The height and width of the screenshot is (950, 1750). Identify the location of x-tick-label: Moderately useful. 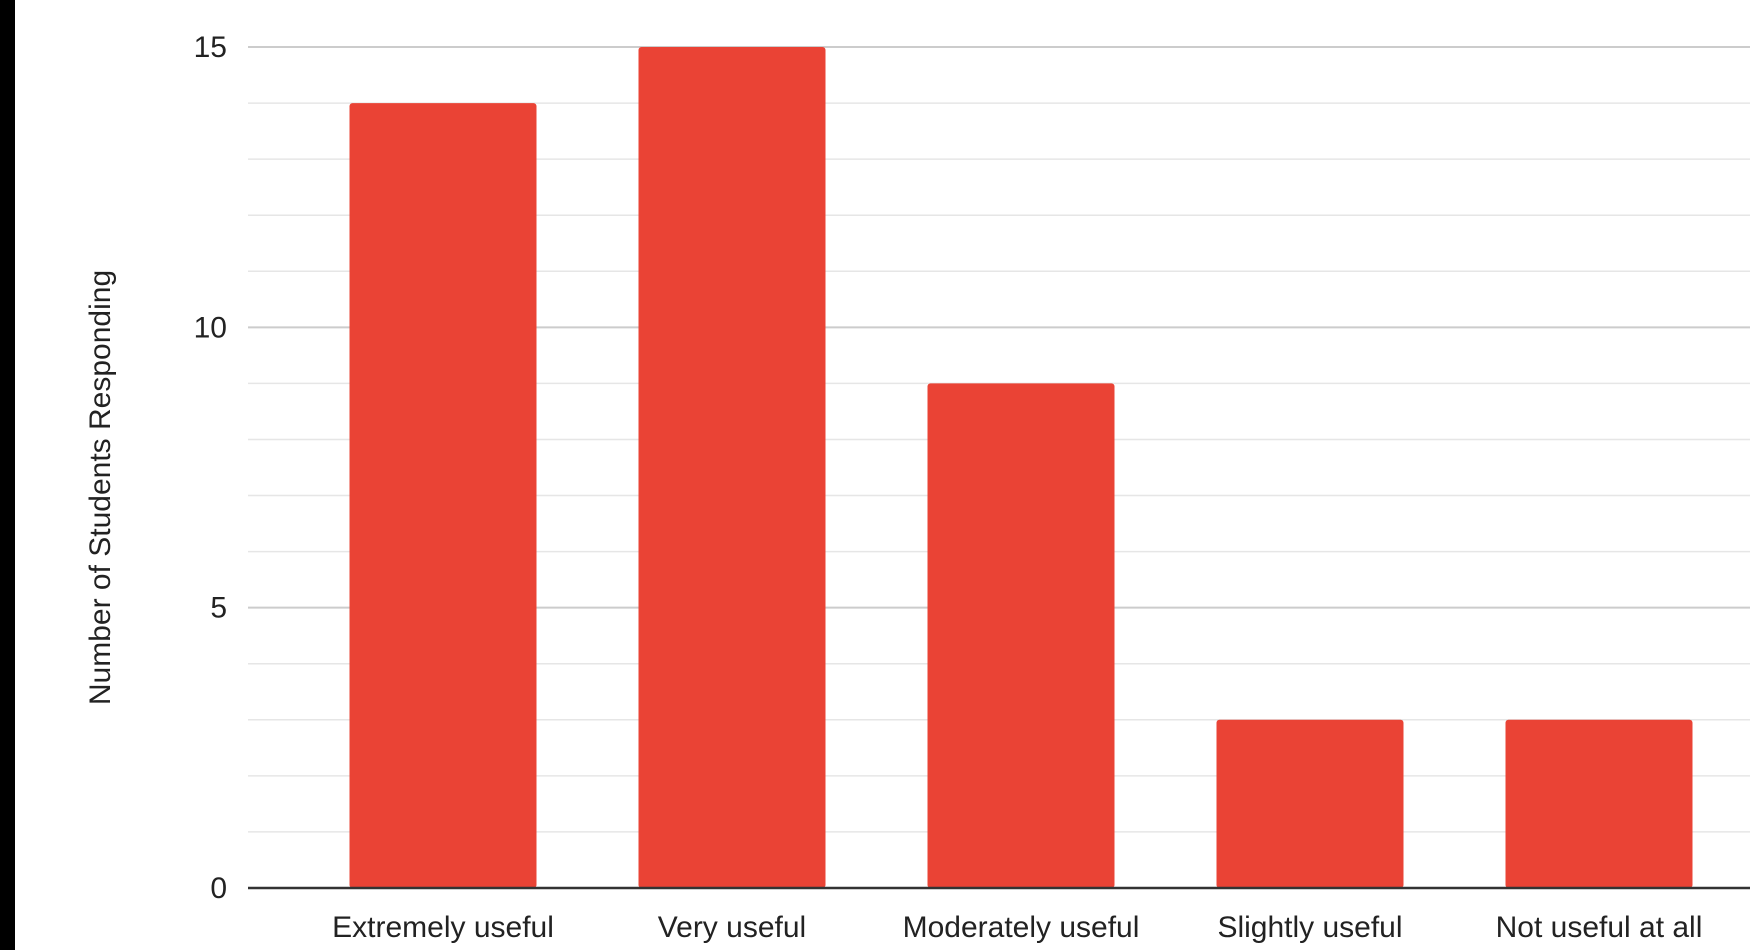
(1021, 927).